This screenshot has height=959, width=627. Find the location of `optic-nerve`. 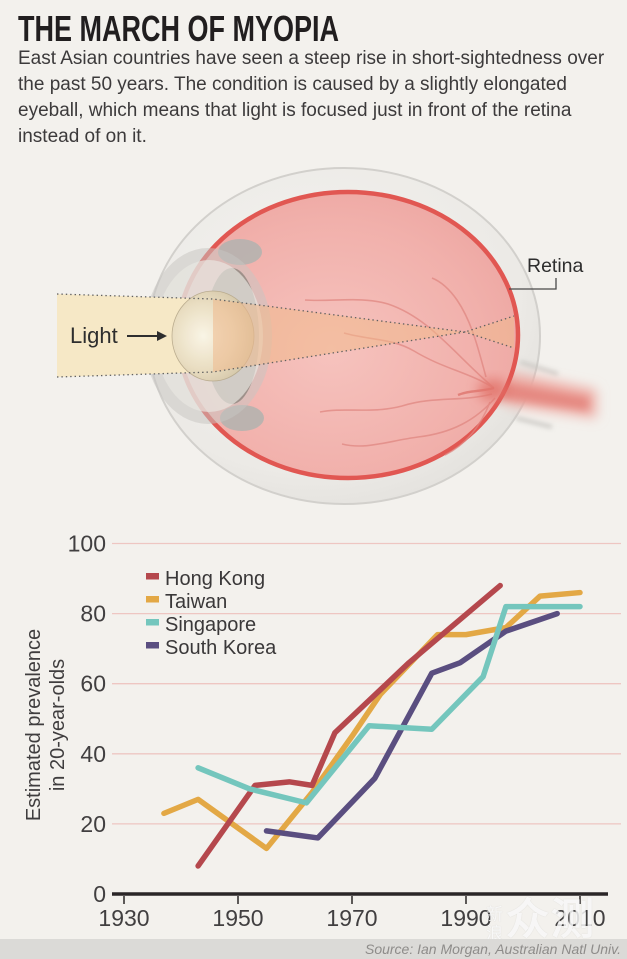

optic-nerve is located at coordinates (547, 394).